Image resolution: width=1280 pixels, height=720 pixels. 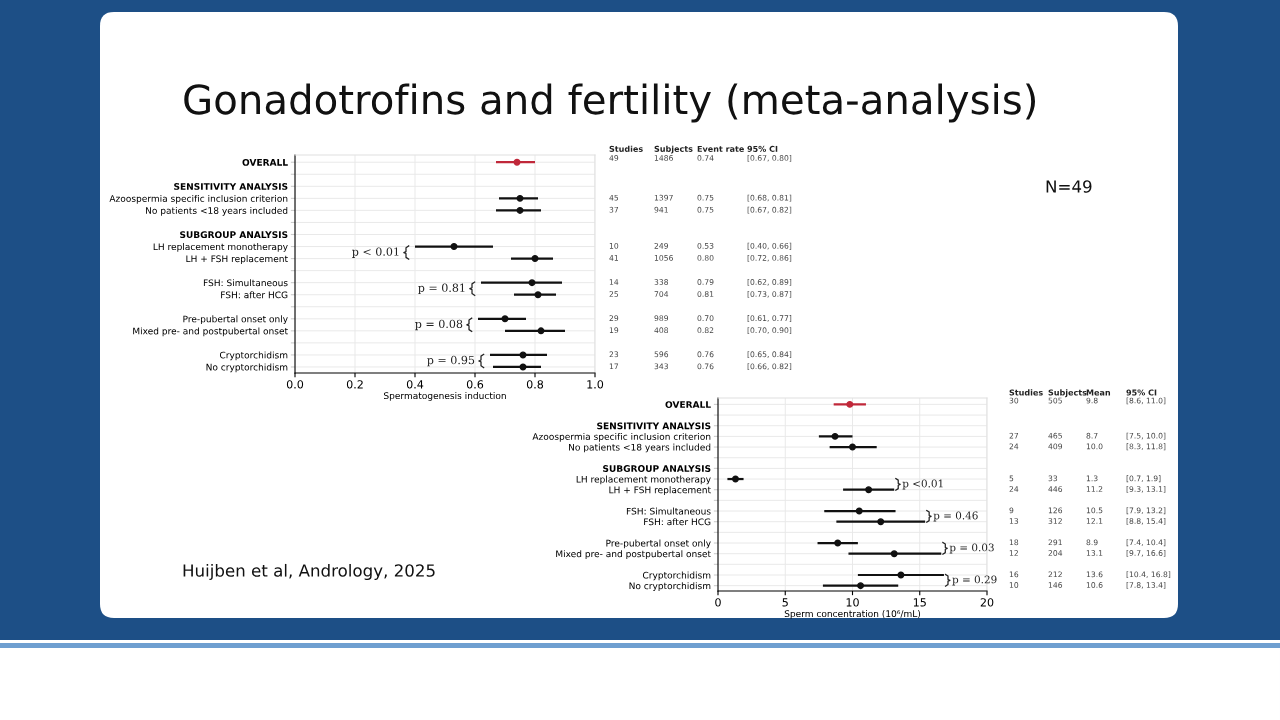 What do you see at coordinates (1098, 392) in the screenshot?
I see `text: Mean` at bounding box center [1098, 392].